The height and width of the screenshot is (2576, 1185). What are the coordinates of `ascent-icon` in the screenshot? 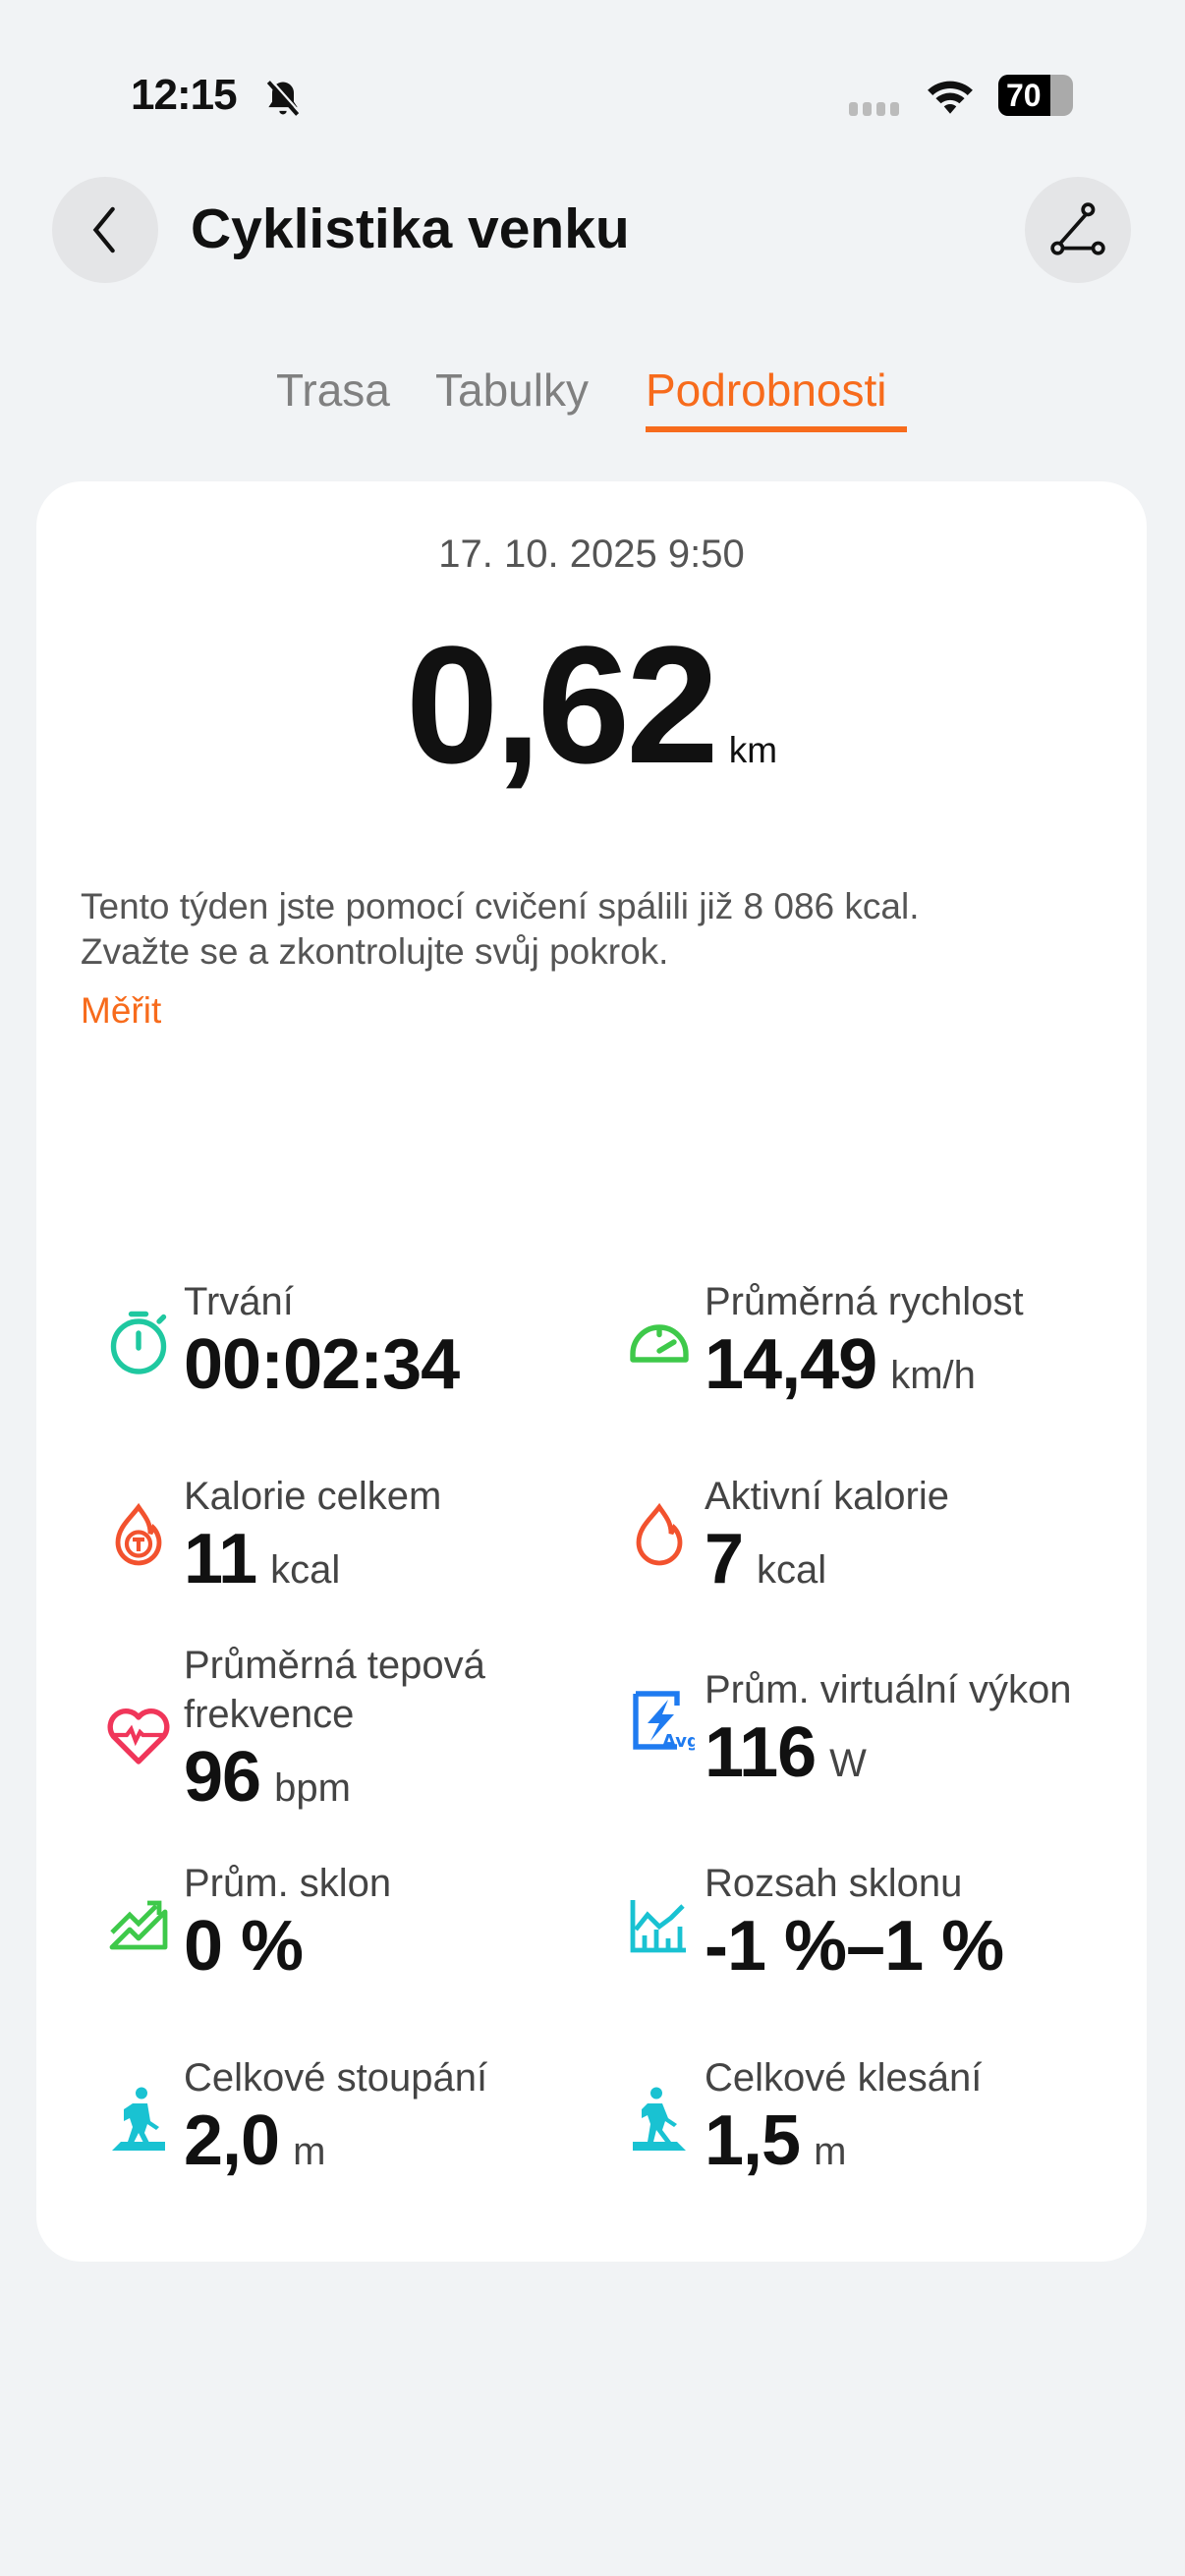 It's located at (138, 2119).